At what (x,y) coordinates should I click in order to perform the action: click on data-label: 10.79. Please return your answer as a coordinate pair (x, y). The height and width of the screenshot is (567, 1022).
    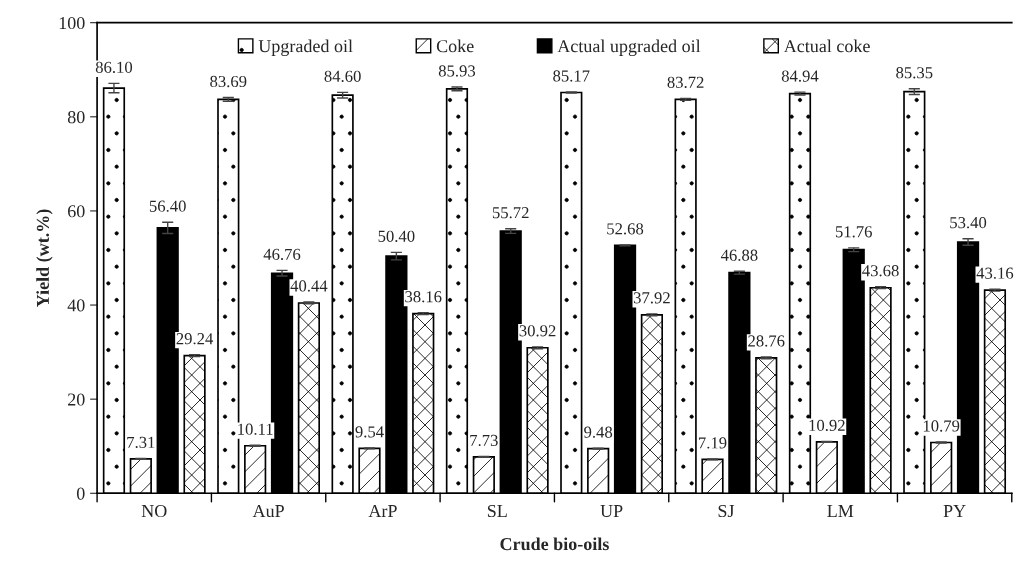
    Looking at the image, I should click on (941, 426).